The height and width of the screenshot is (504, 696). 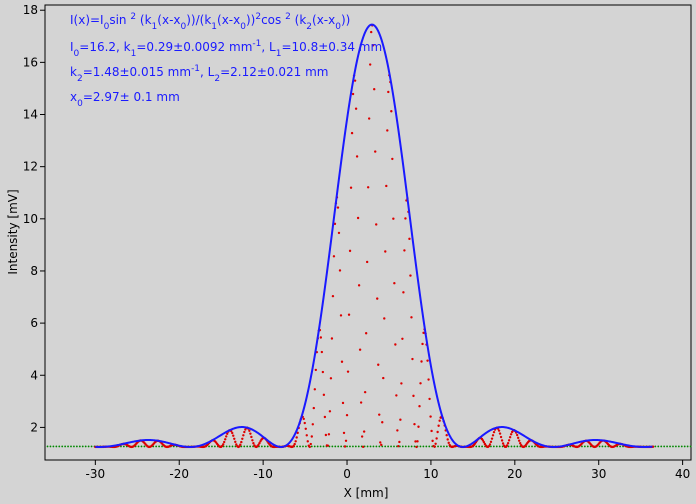 I want to click on y-axis-title: Intensity [mV], so click(x=13, y=231).